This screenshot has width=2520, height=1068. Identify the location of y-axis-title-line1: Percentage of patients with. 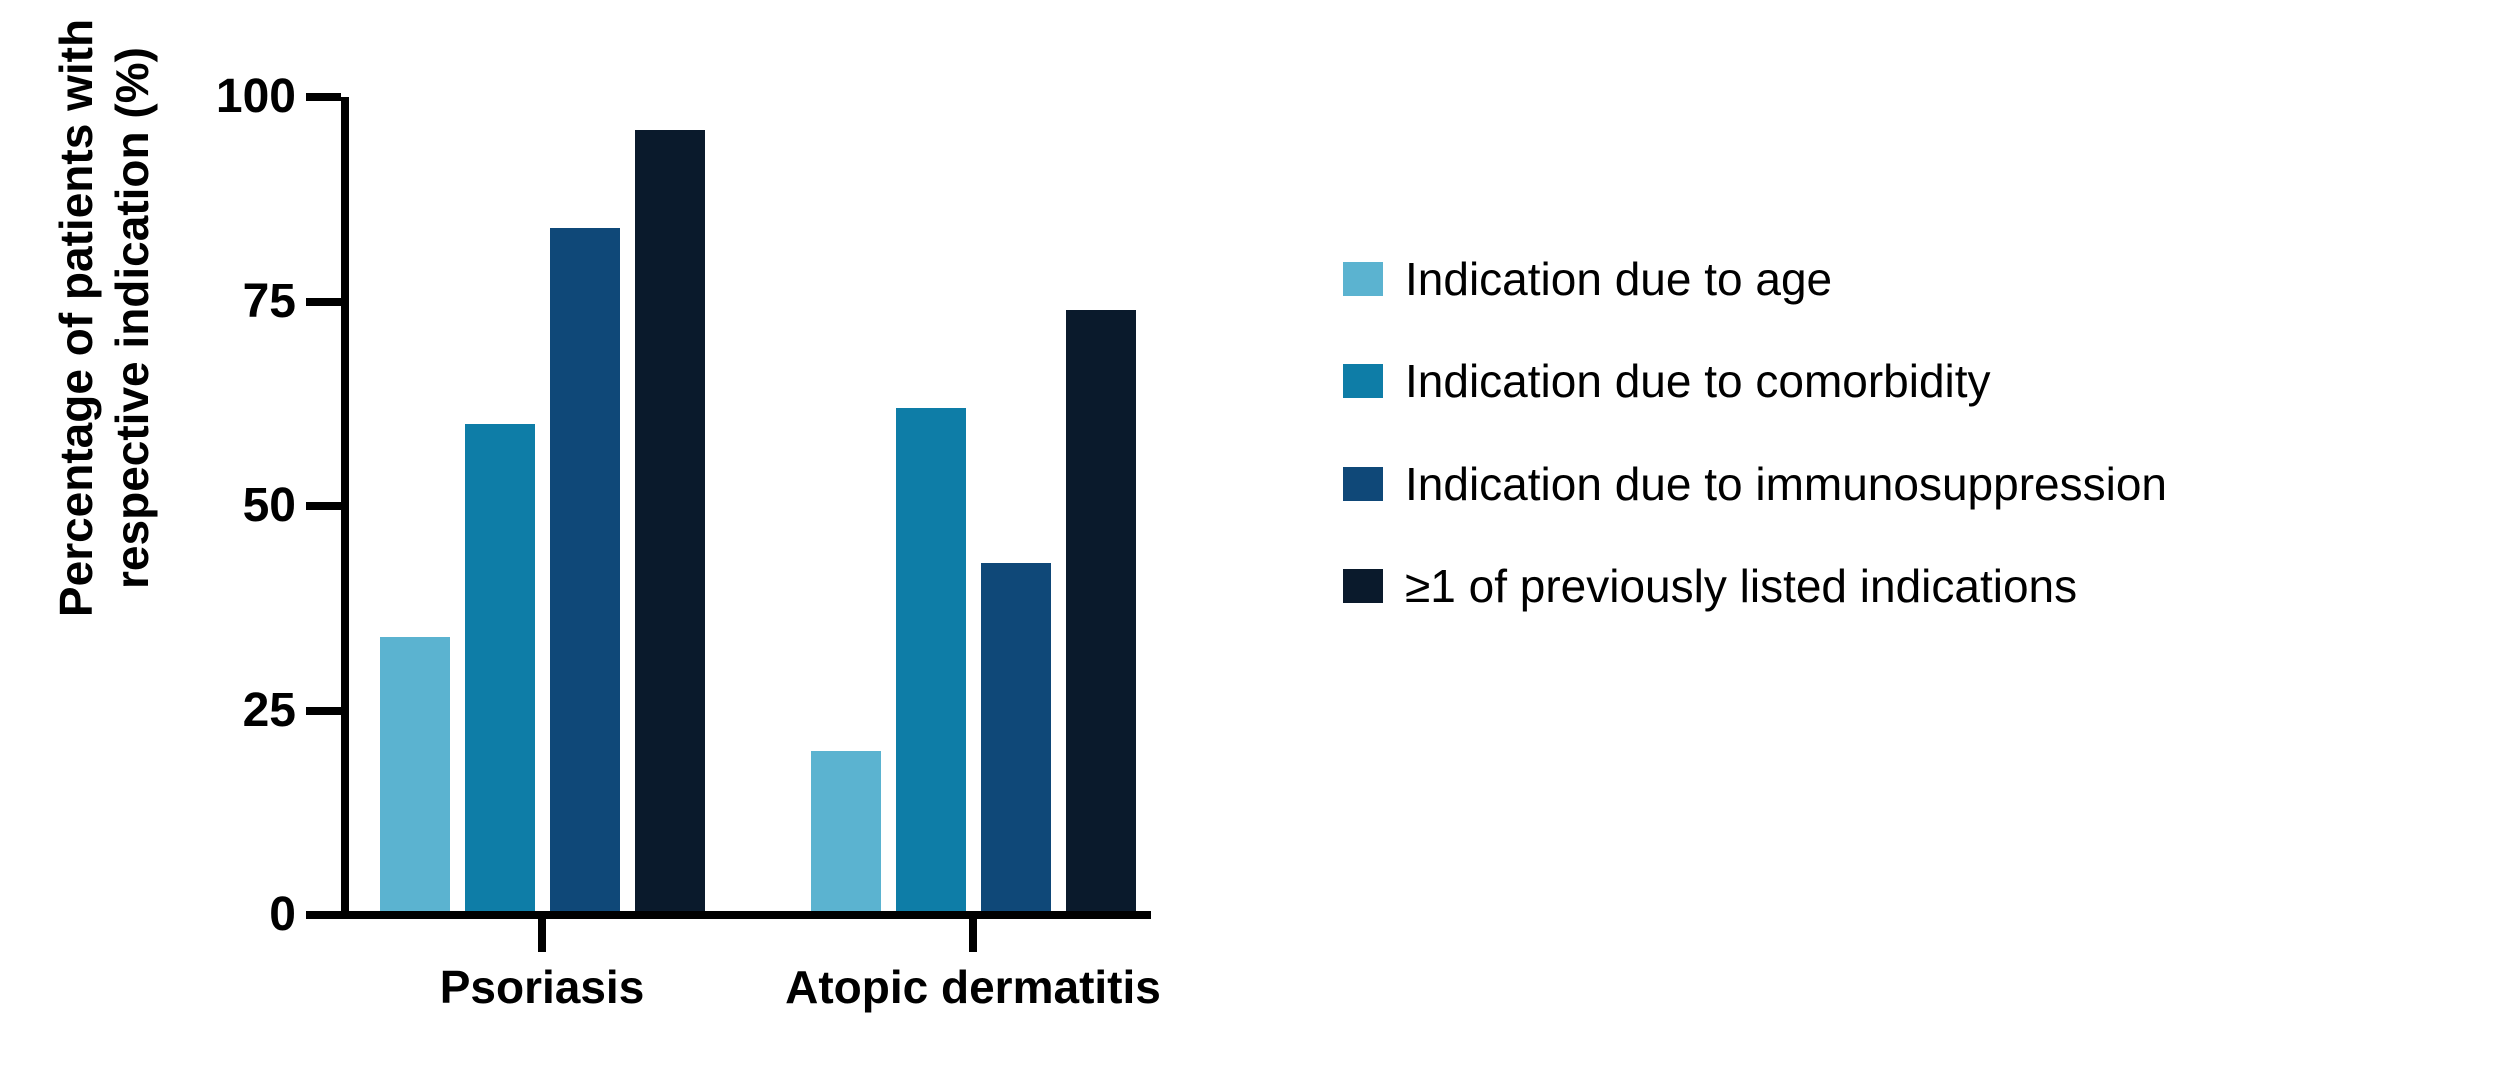
(75, 318).